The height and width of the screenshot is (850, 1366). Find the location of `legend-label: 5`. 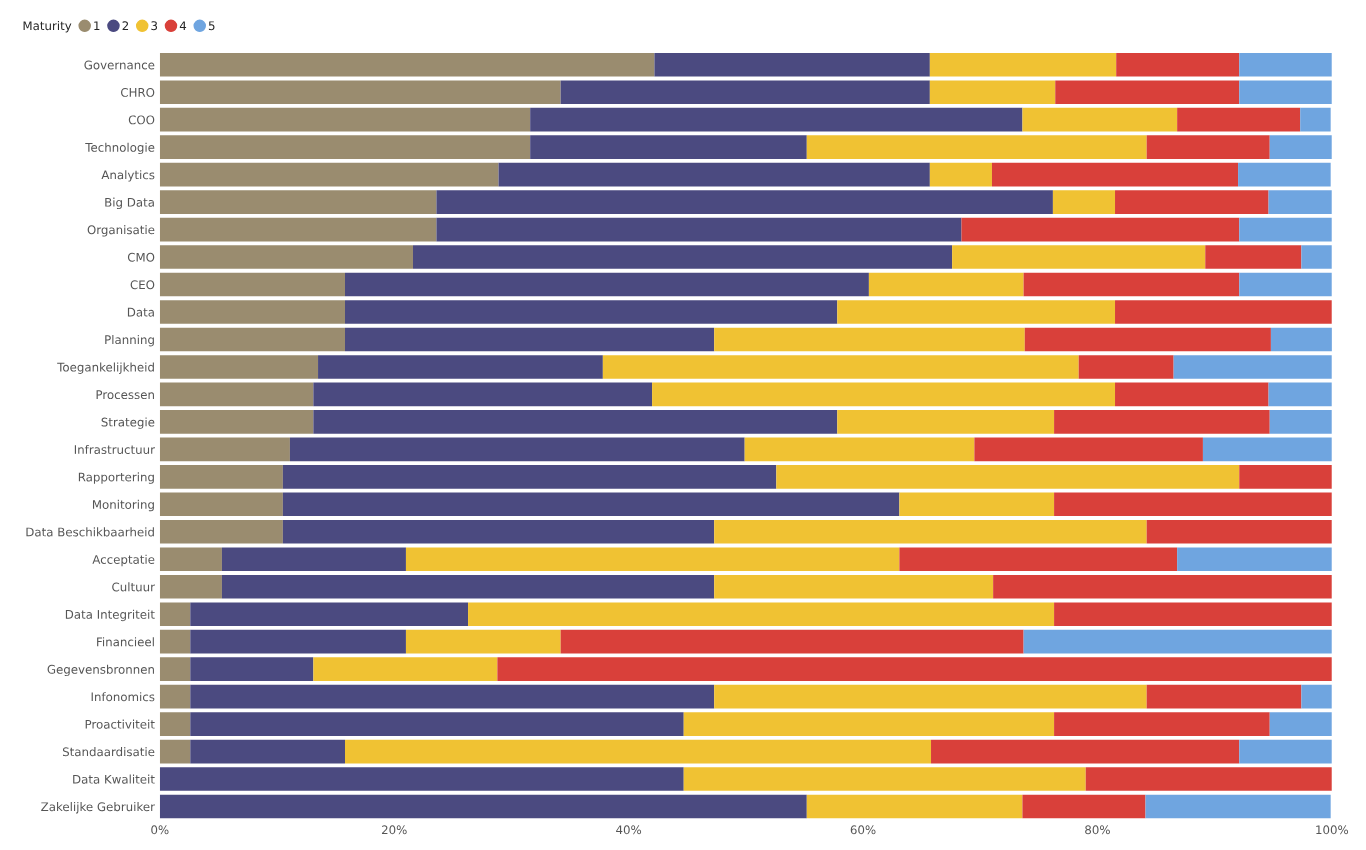

legend-label: 5 is located at coordinates (211, 26).